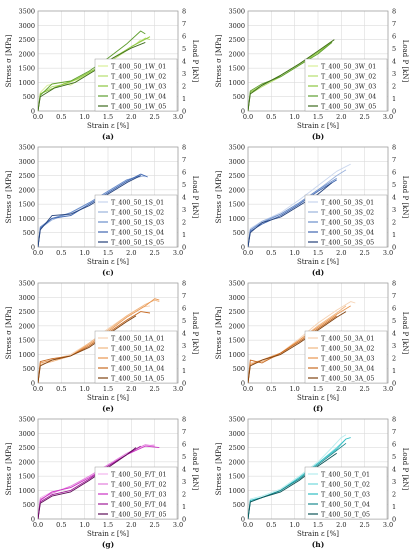  What do you see at coordinates (137, 232) in the screenshot?
I see `legend-entry: T_400_50_1S_04` at bounding box center [137, 232].